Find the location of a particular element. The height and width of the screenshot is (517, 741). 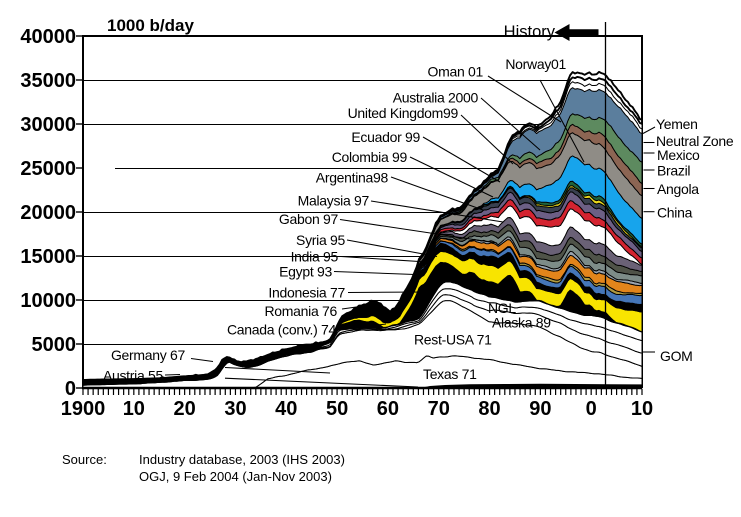

svg-text: Germany 67 is located at coordinates (148, 355).